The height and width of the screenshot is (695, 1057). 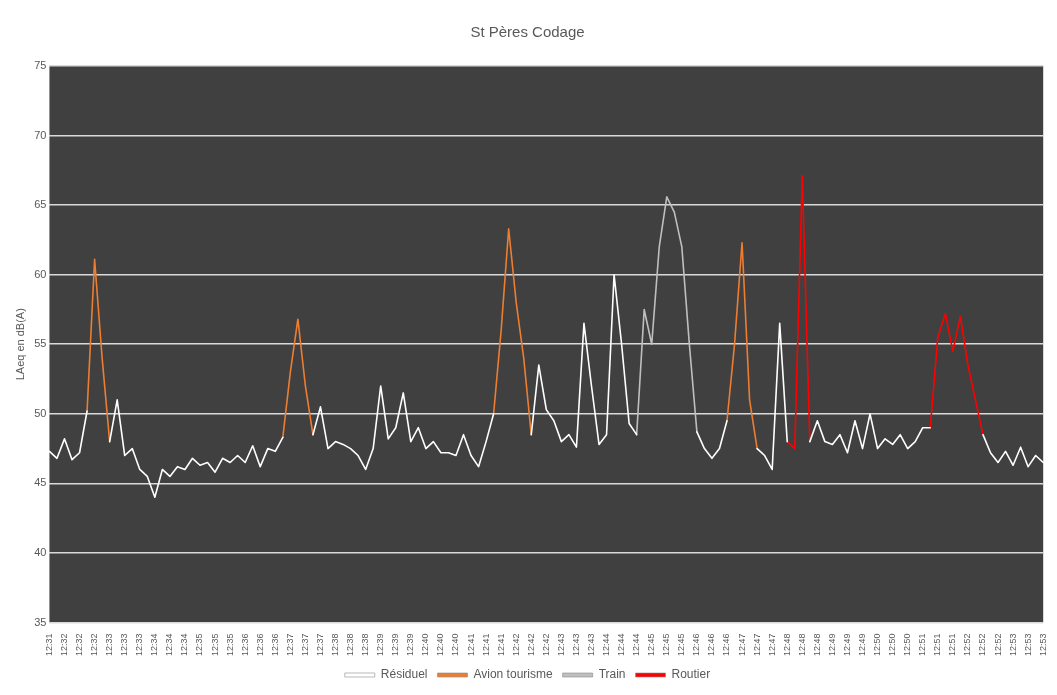 I want to click on y-tick-label: 70, so click(x=40, y=134).